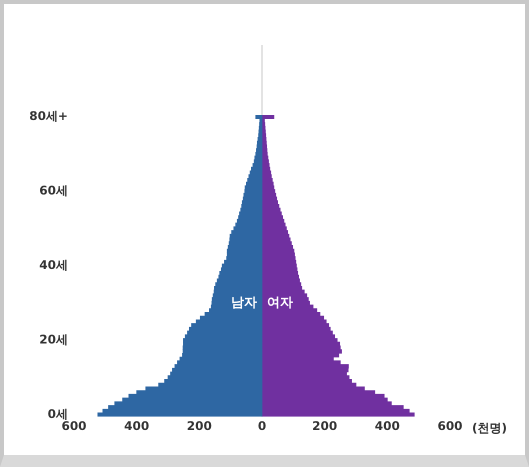 The width and height of the screenshot is (529, 467). What do you see at coordinates (53, 190) in the screenshot?
I see `y-tick-label: 60세` at bounding box center [53, 190].